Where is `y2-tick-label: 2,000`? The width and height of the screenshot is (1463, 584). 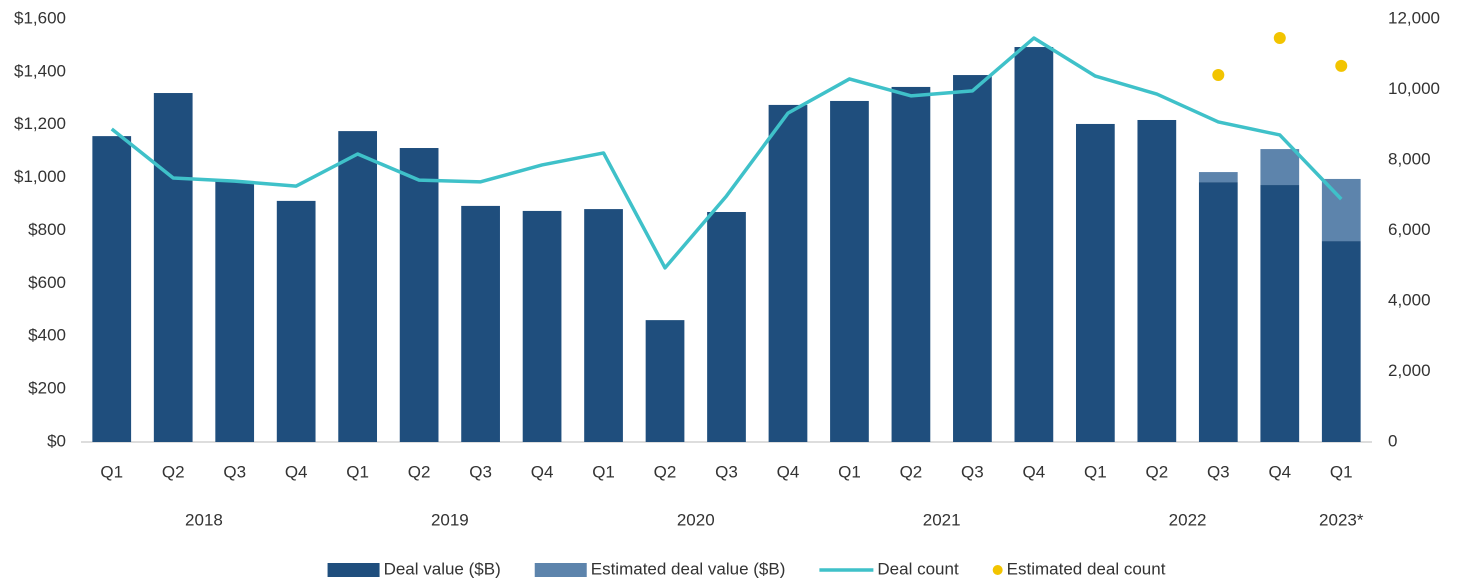
y2-tick-label: 2,000 is located at coordinates (1409, 370).